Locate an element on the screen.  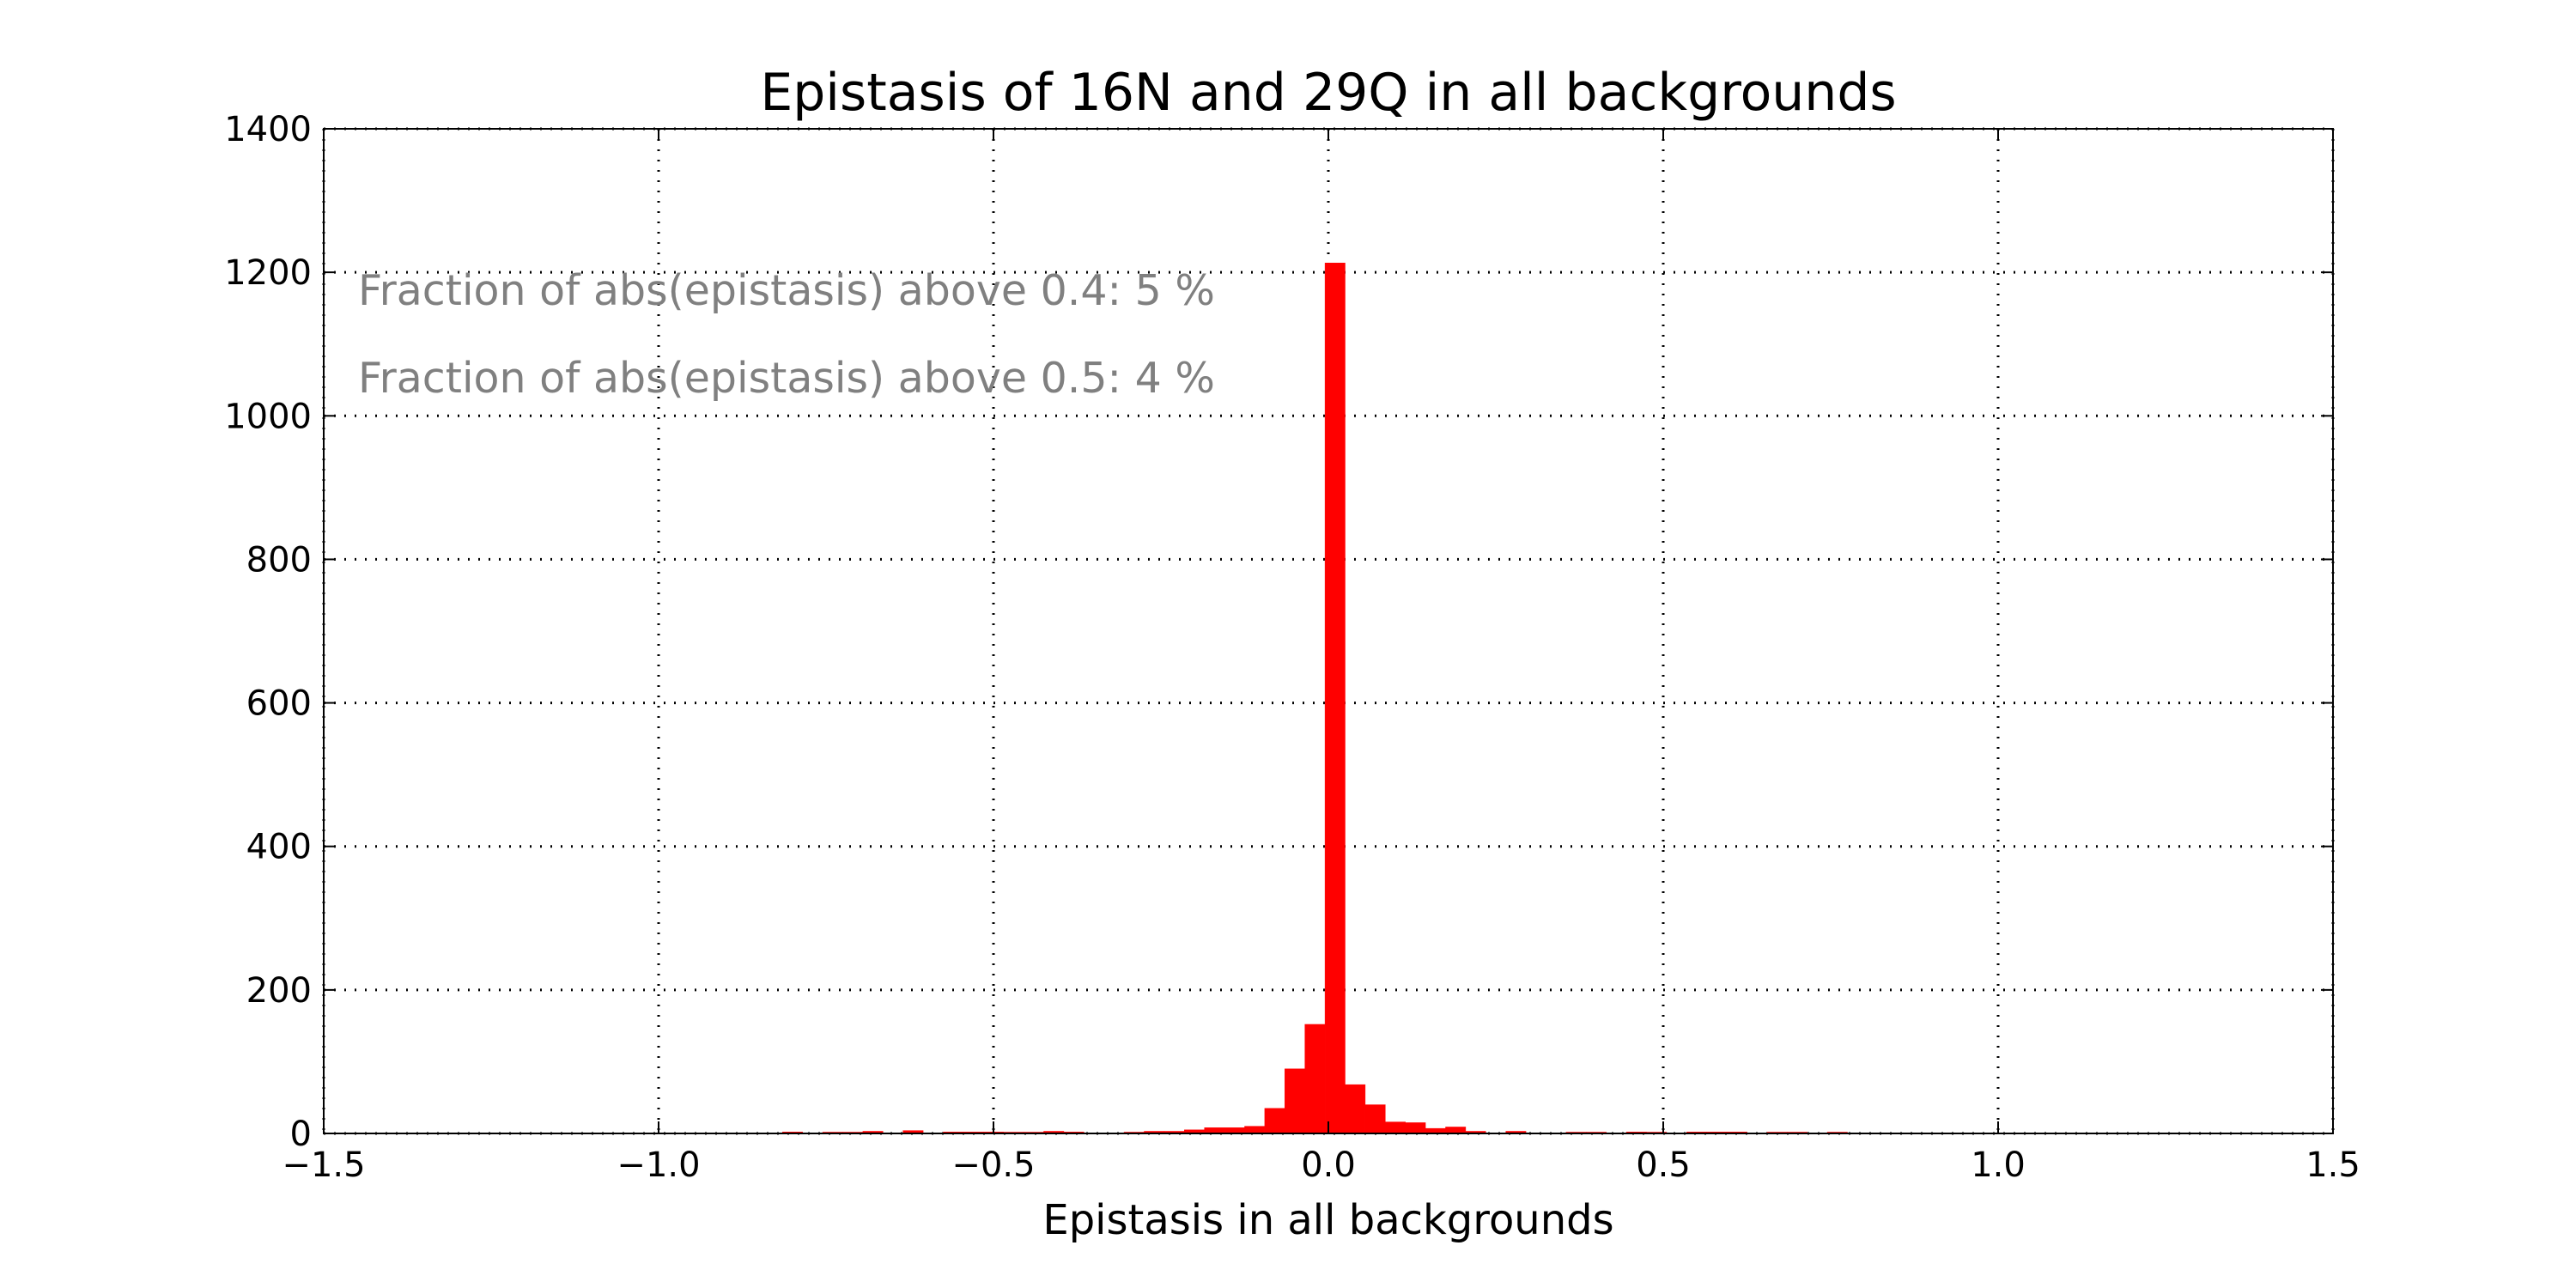
x-tick-label: 0.5 is located at coordinates (1664, 1165).